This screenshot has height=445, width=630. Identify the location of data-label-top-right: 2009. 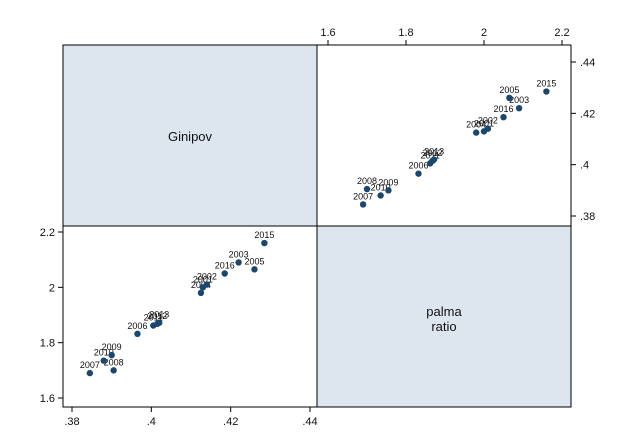
(388, 182).